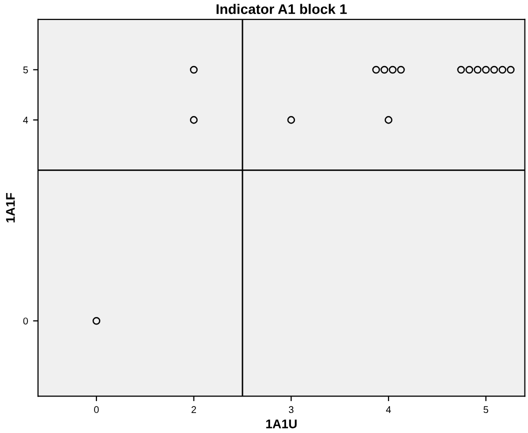 This screenshot has height=433, width=528. I want to click on y-axis-title: 1A1F, so click(10, 207).